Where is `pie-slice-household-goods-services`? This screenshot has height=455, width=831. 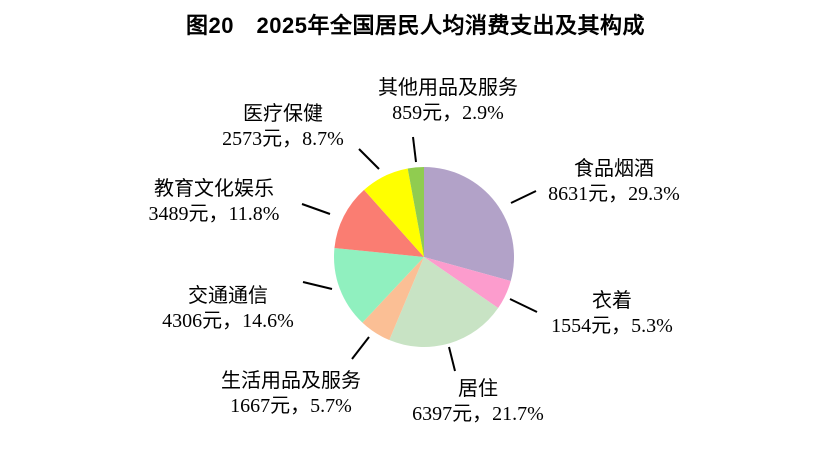 pie-slice-household-goods-services is located at coordinates (393, 299).